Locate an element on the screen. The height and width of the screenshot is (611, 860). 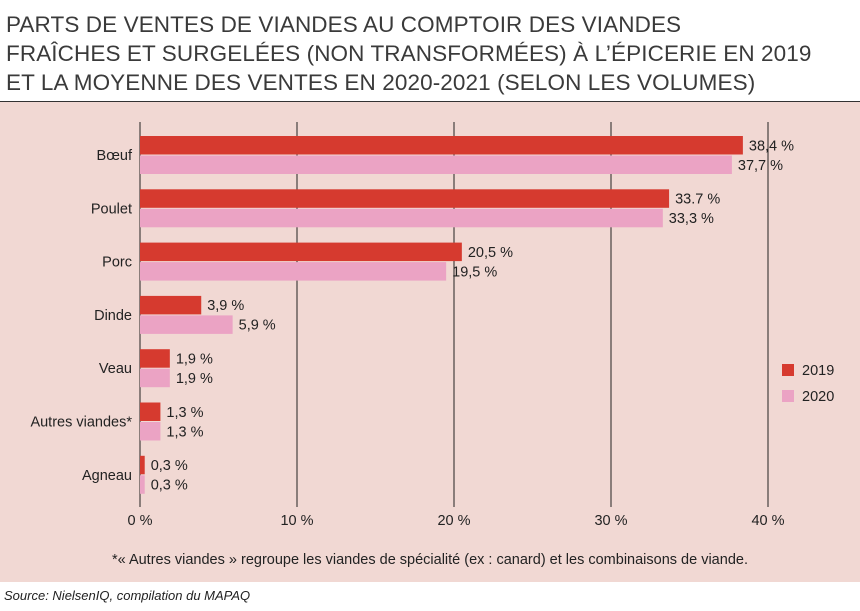
legend-label-2019: 2019 is located at coordinates (818, 371).